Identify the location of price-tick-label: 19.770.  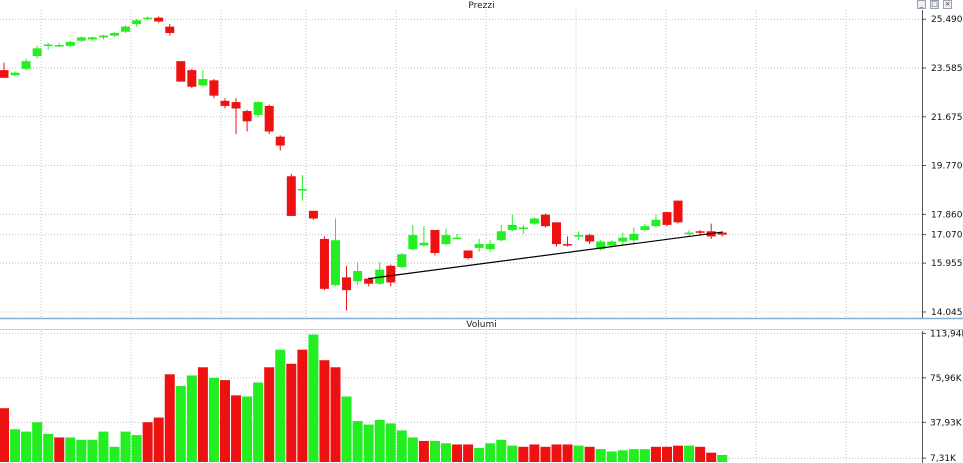
(947, 167).